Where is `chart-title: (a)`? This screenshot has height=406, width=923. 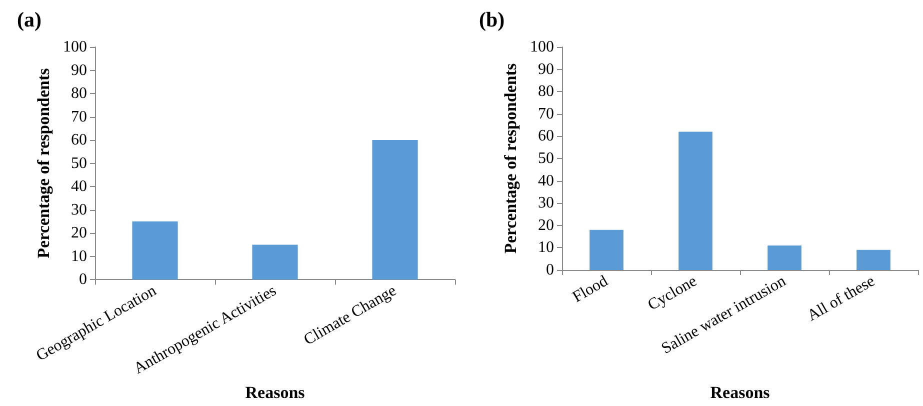
chart-title: (a) is located at coordinates (29, 20).